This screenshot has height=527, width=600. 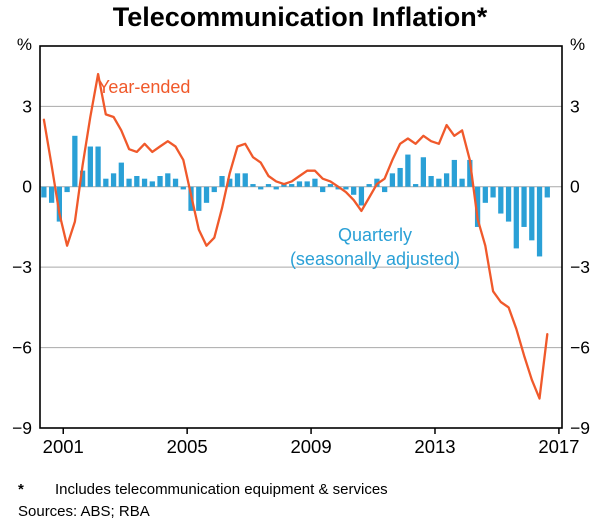 What do you see at coordinates (24, 44) in the screenshot?
I see `percent-label-left: %` at bounding box center [24, 44].